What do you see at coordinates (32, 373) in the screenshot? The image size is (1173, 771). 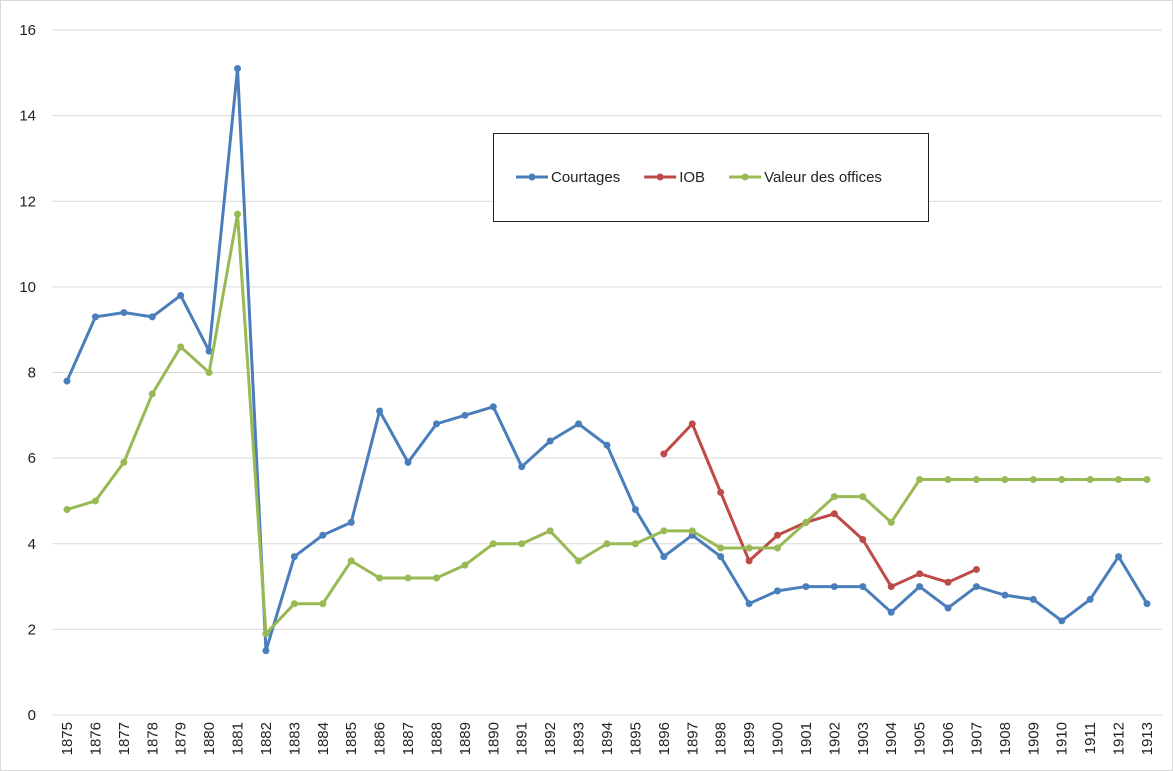 I see `y-tick-label: 8` at bounding box center [32, 373].